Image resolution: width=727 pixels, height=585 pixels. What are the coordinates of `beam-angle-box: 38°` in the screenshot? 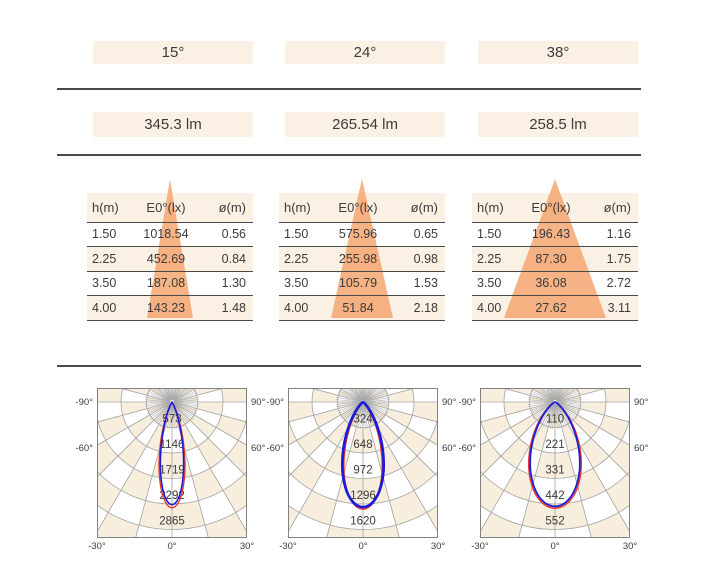 It's located at (558, 52).